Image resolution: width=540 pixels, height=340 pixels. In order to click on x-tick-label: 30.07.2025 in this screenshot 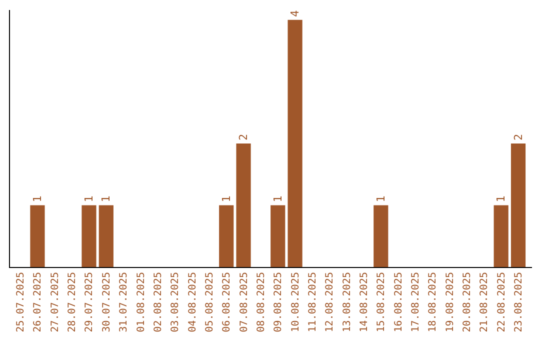, I will do `click(106, 302)`.